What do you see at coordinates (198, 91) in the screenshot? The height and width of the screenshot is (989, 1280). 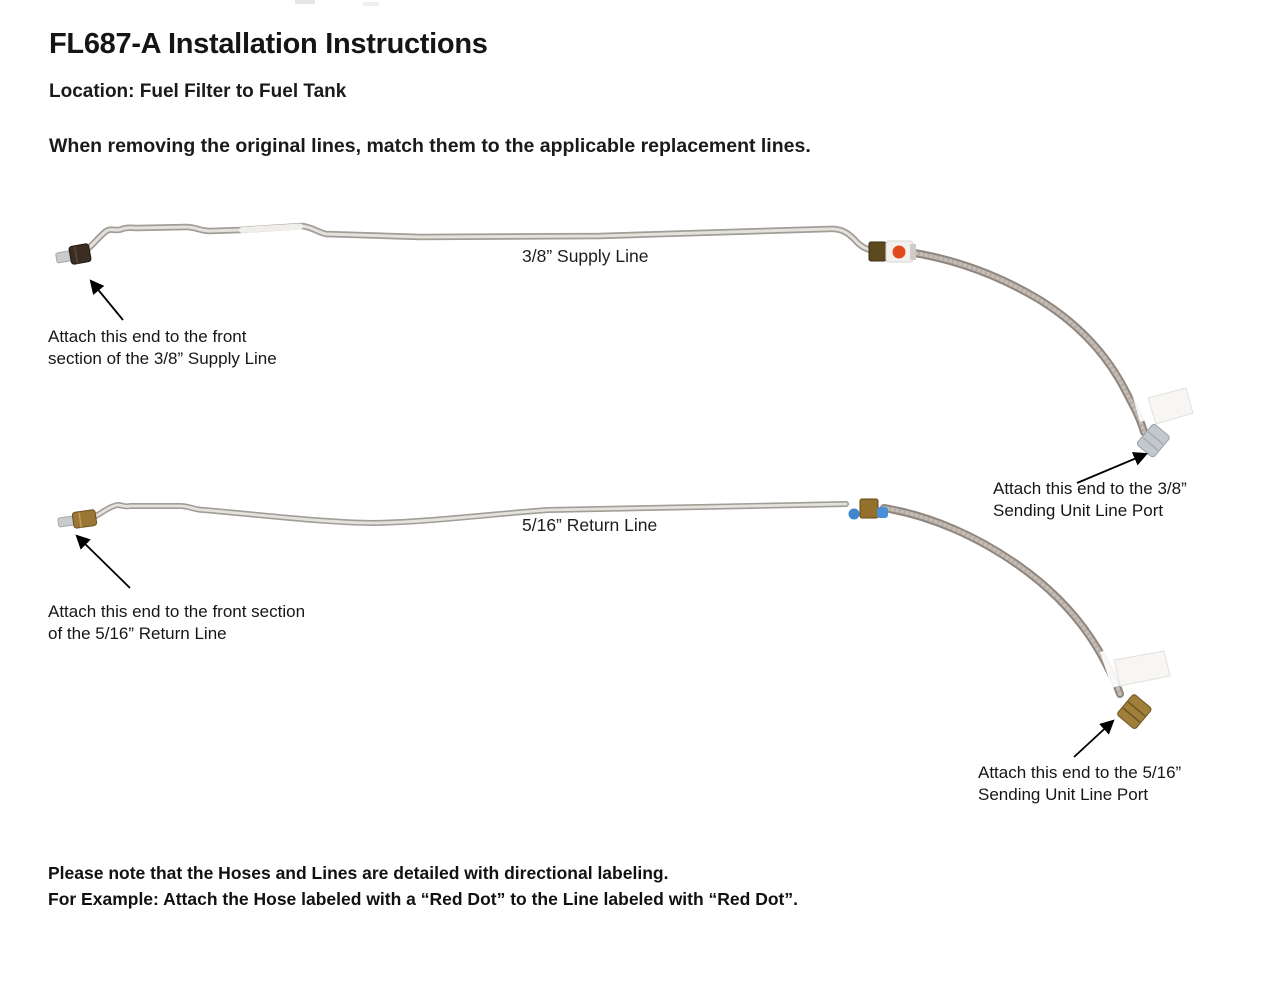 I see `location-subtitle: Location: Fuel Filter to Fuel Tank` at bounding box center [198, 91].